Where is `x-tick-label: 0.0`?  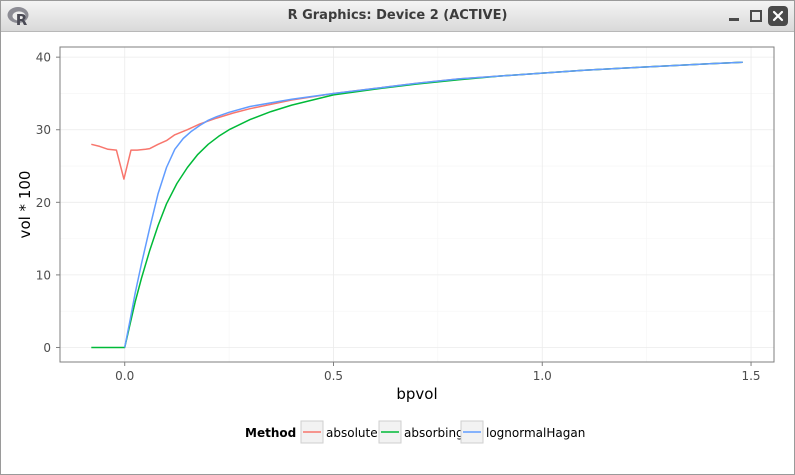
x-tick-label: 0.0 is located at coordinates (124, 376).